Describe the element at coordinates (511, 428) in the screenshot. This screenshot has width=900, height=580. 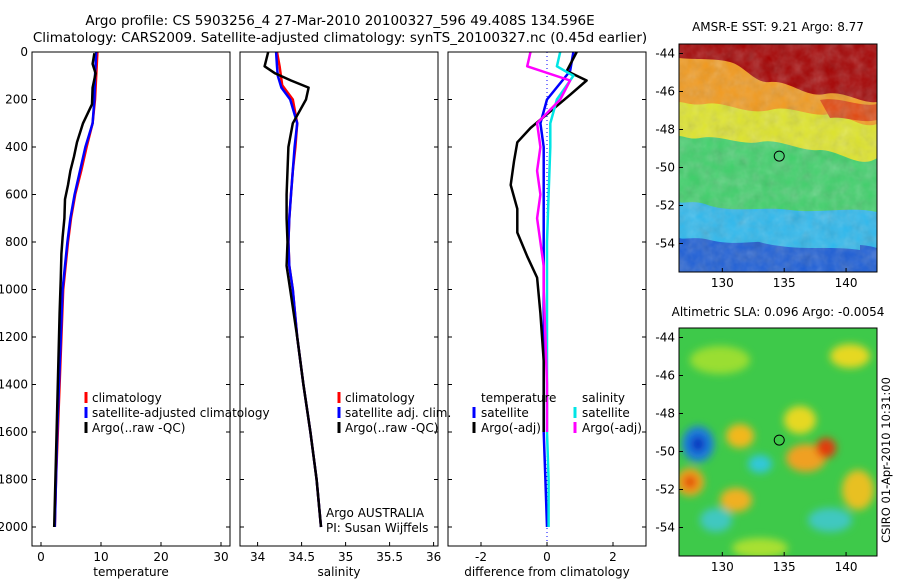
I see `legend-temp-argo-label: Argo(-adj)` at that location.